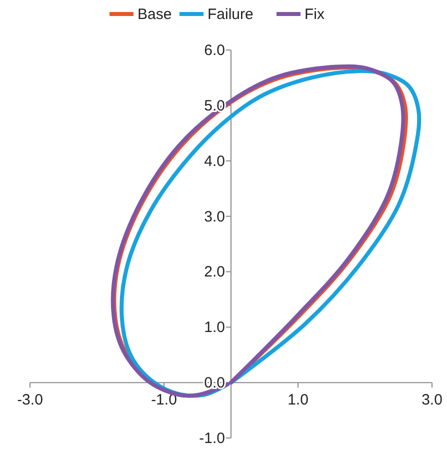 The height and width of the screenshot is (454, 447). I want to click on y-tick-label: 0.0, so click(214, 383).